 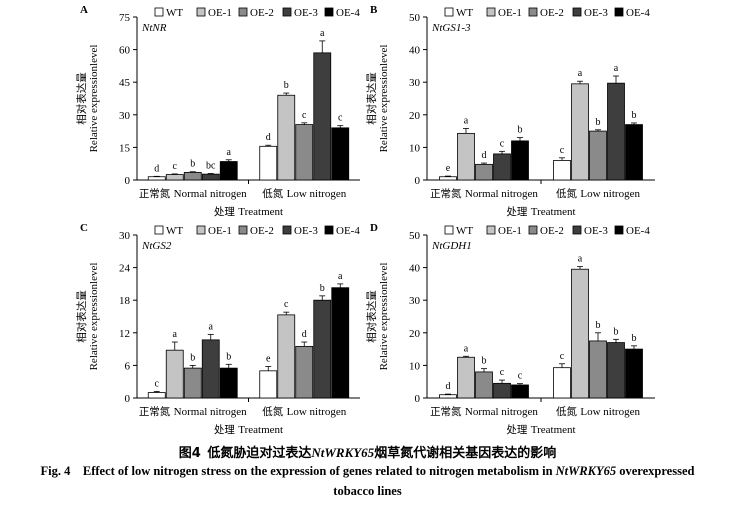 I want to click on caption-en-suffix: overexpressed, so click(x=657, y=471).